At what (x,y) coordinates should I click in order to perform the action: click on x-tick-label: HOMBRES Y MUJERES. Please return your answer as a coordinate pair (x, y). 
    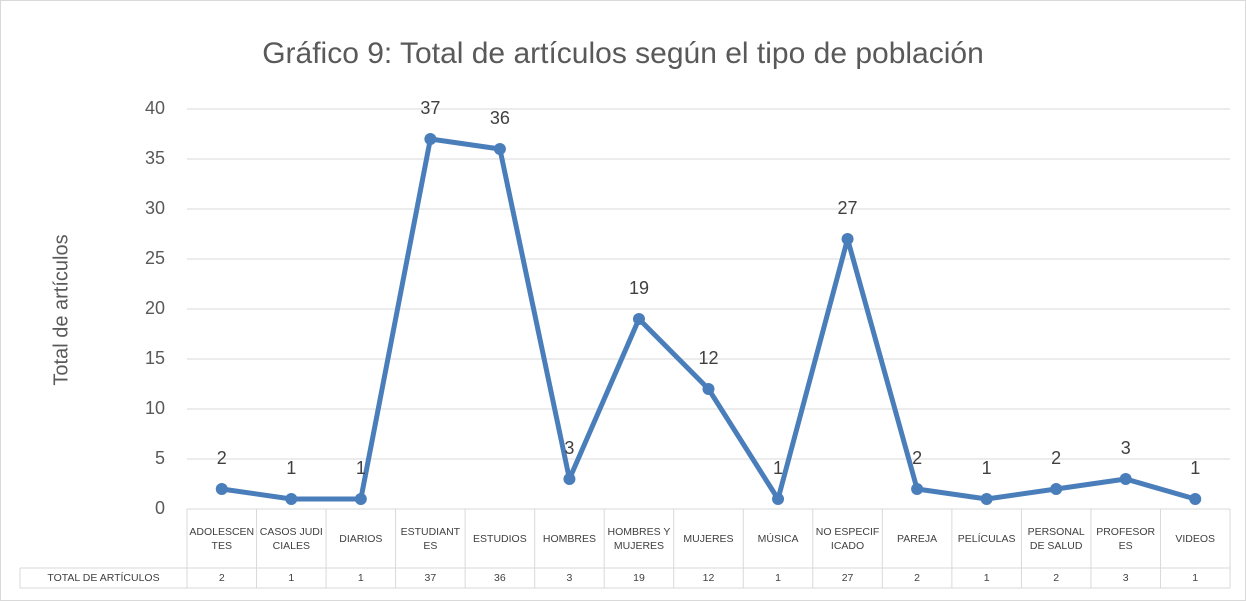
    Looking at the image, I should click on (639, 538).